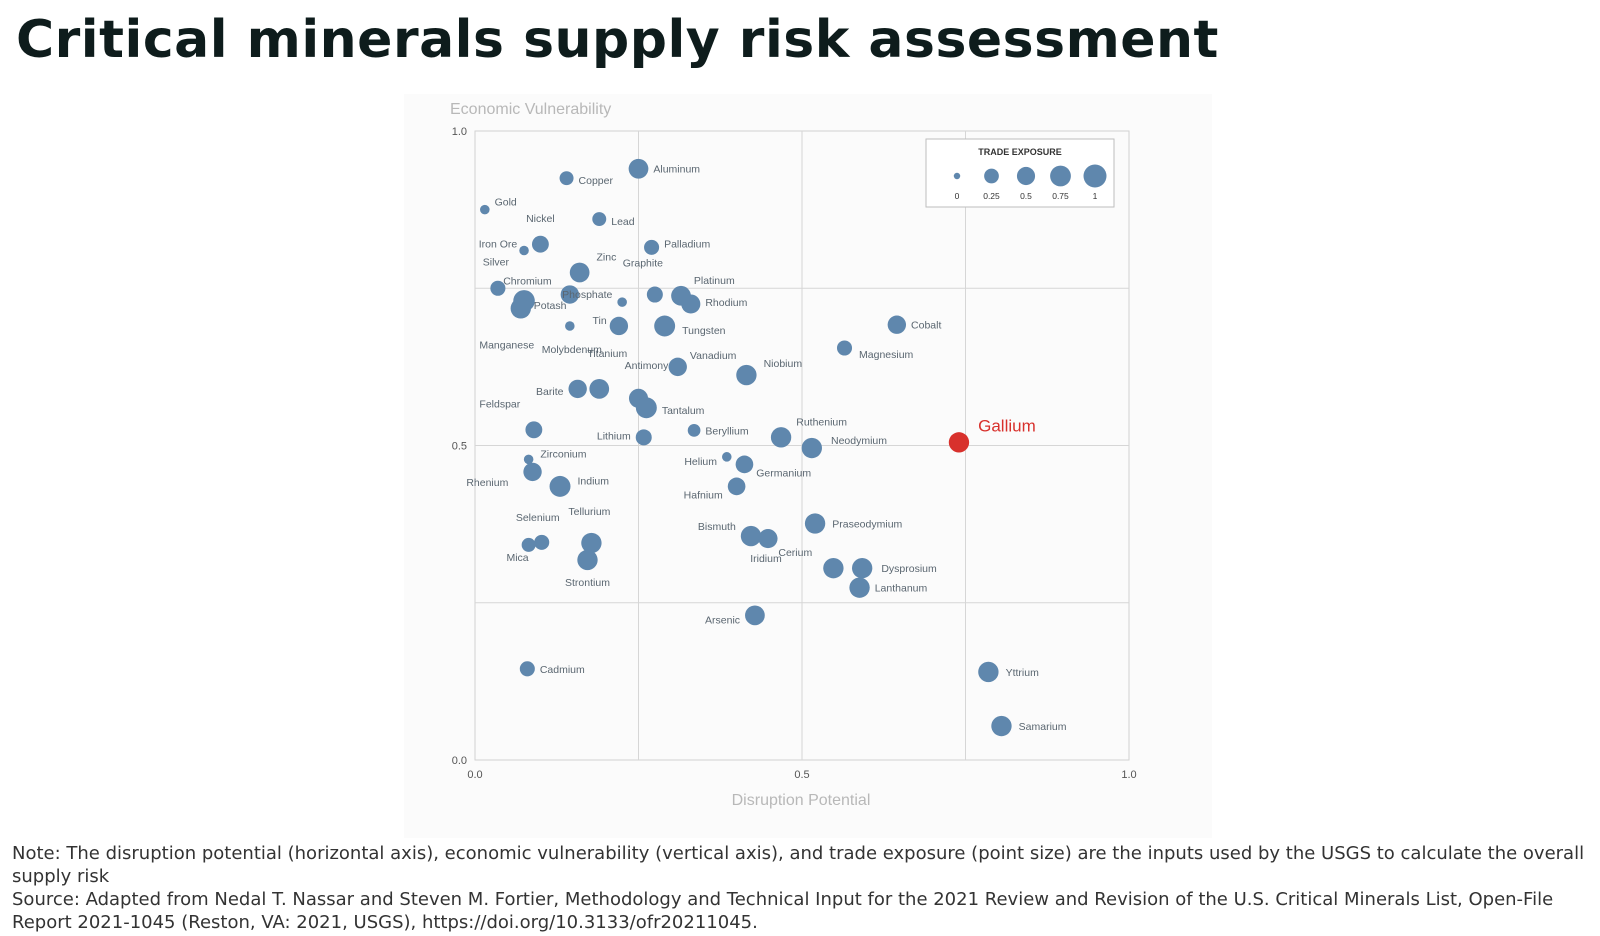  Describe the element at coordinates (542, 542) in the screenshot. I see `point-selenium` at that location.